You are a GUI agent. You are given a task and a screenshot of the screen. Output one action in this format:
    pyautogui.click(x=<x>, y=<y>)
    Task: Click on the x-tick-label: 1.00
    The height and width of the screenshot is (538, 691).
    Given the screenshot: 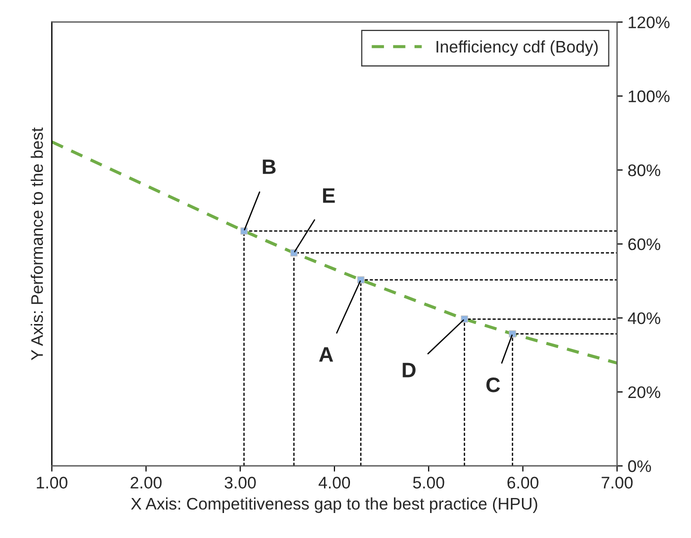 What is the action you would take?
    pyautogui.click(x=52, y=482)
    